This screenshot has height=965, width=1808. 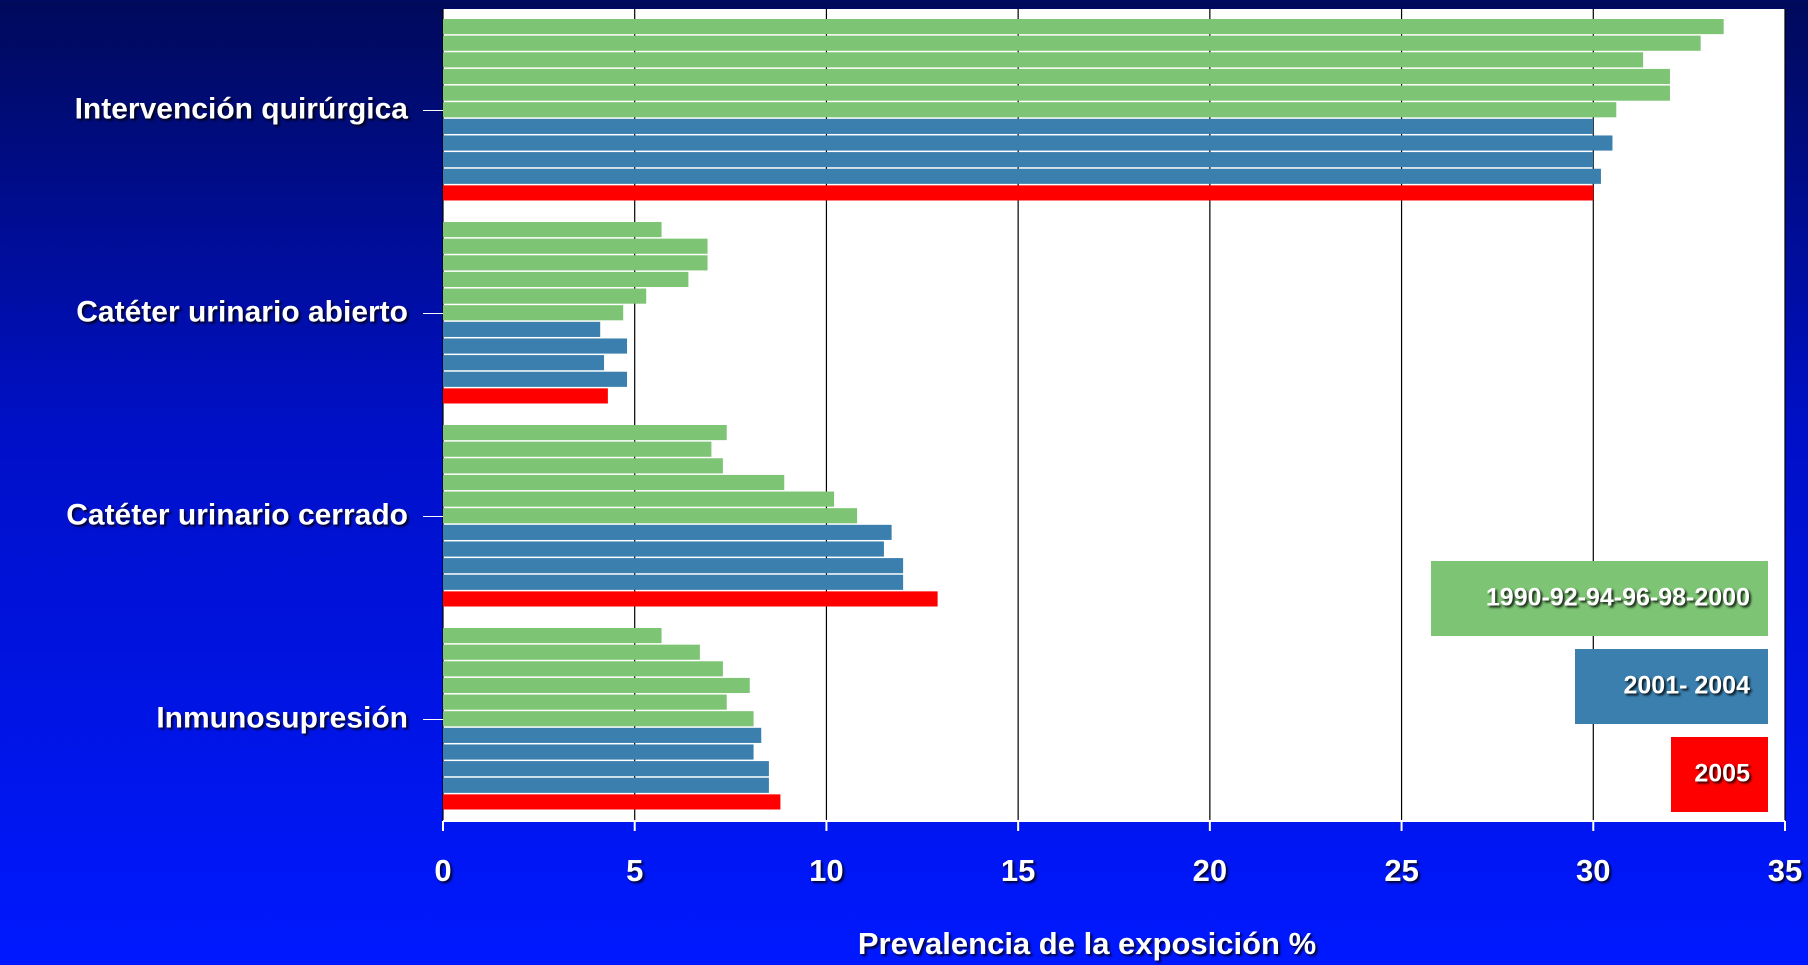 I want to click on x-tick-label: 20, so click(x=1210, y=870).